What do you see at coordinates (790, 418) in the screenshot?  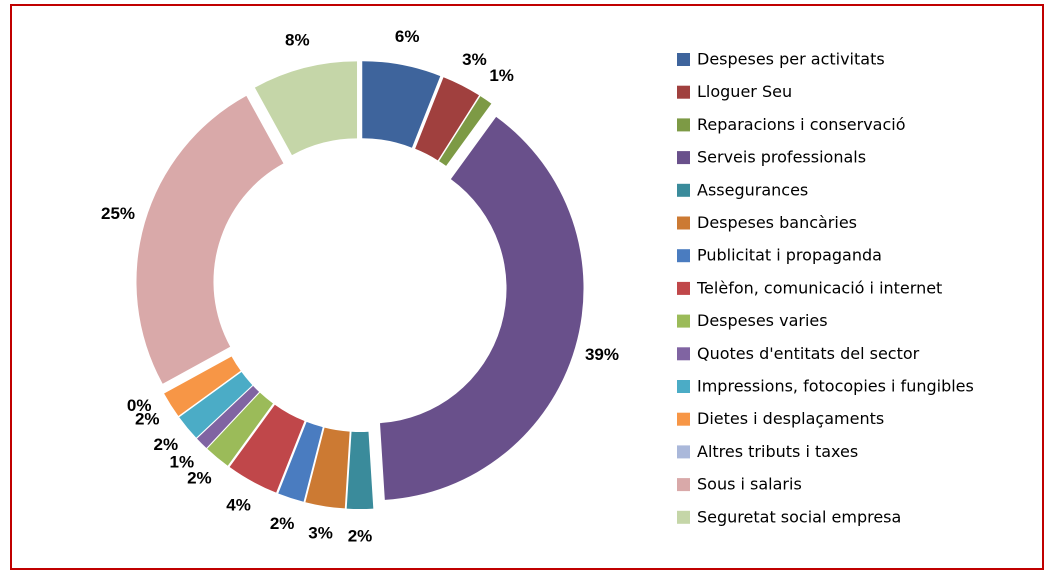 I see `legend-label: Dietes i desplaçaments` at bounding box center [790, 418].